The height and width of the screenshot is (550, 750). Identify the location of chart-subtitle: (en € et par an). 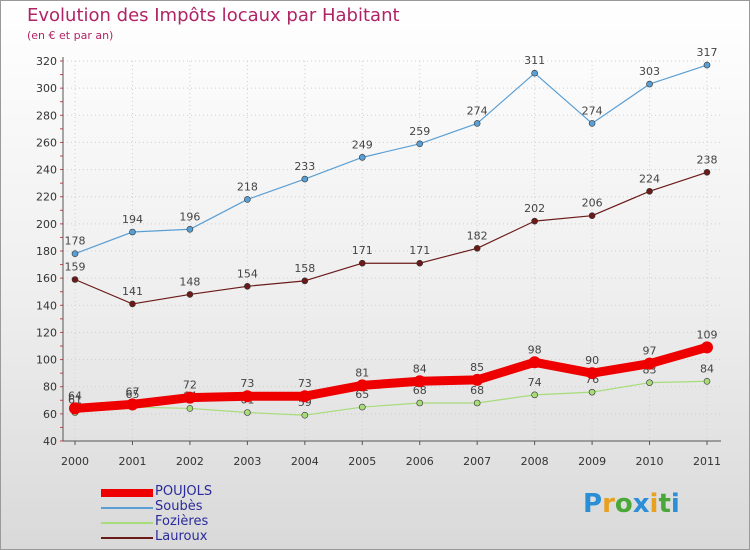
(70, 35).